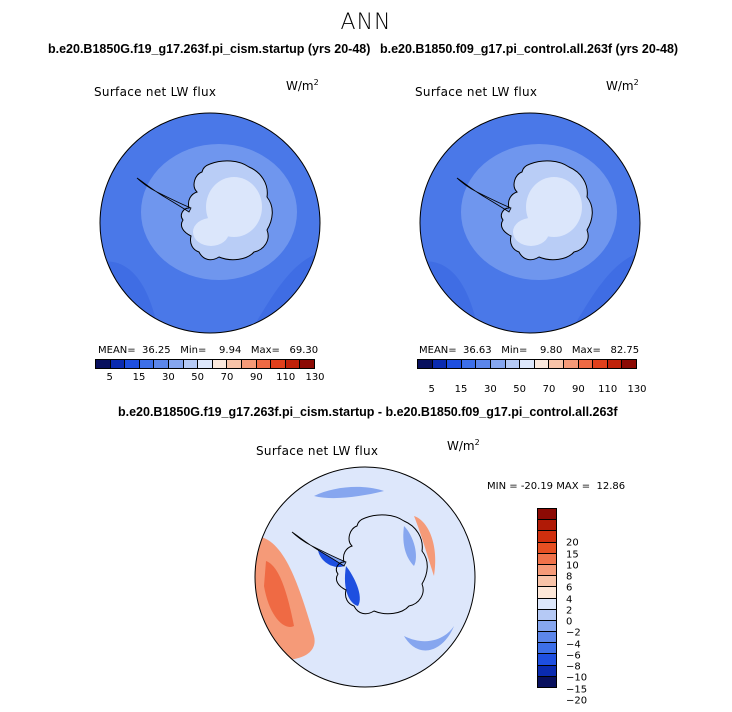  What do you see at coordinates (208, 350) in the screenshot?
I see `panel-1-stats: MEAN= 36.25 Min= 9.94 Max= 69.30` at bounding box center [208, 350].